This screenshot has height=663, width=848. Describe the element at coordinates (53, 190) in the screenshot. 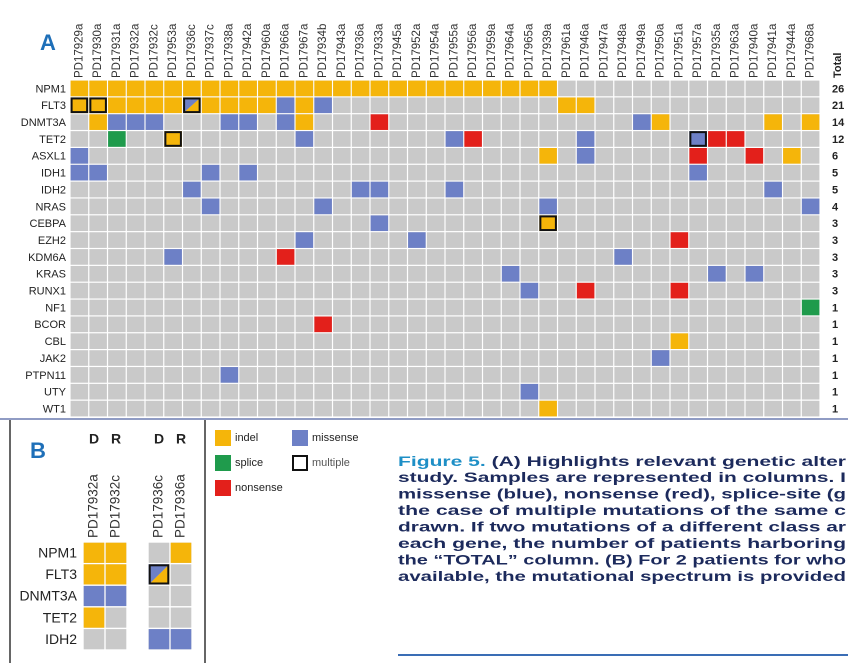

I see `gene-label: IDH2` at that location.